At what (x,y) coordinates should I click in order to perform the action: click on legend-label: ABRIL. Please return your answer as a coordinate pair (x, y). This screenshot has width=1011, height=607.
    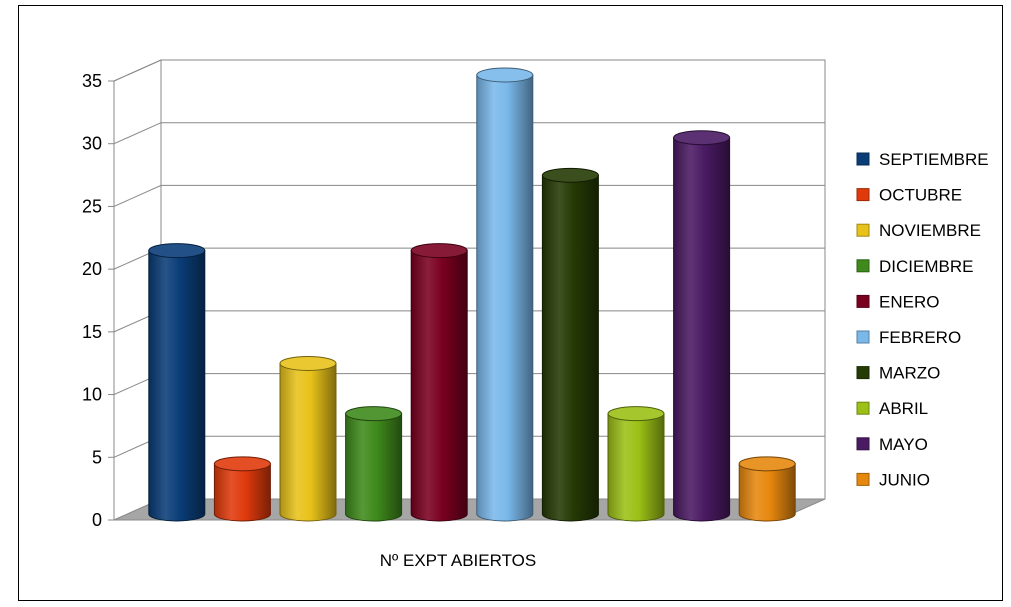
    Looking at the image, I should click on (903, 408).